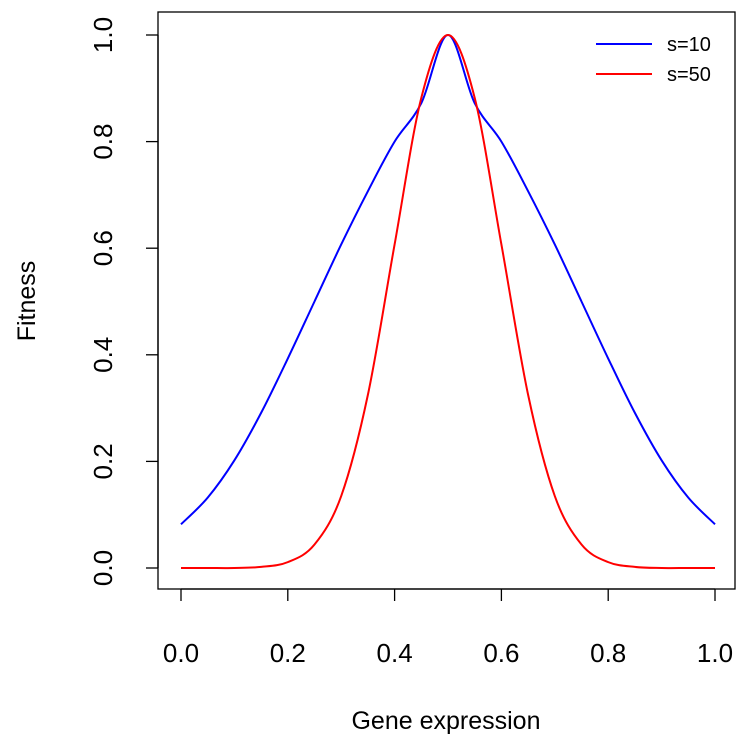  Describe the element at coordinates (103, 461) in the screenshot. I see `y-tick-label: 0.2` at that location.